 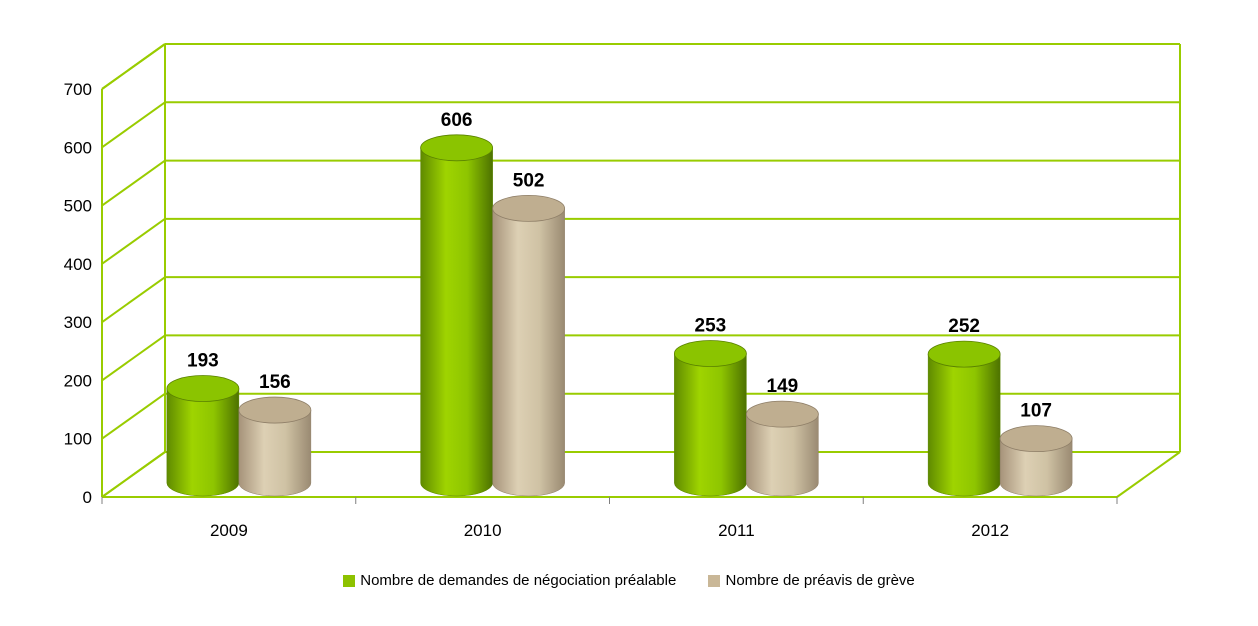 What do you see at coordinates (990, 530) in the screenshot?
I see `x-tick-label: 2012` at bounding box center [990, 530].